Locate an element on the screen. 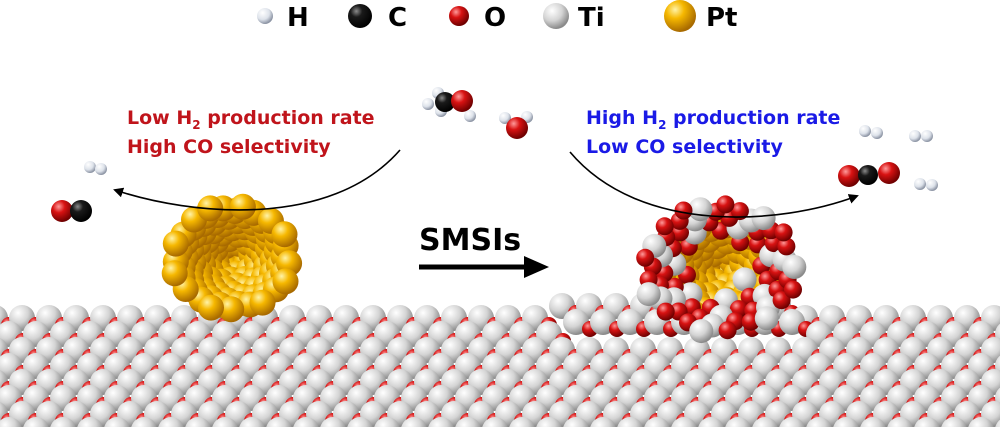  legend-label-o: O is located at coordinates (495, 18).